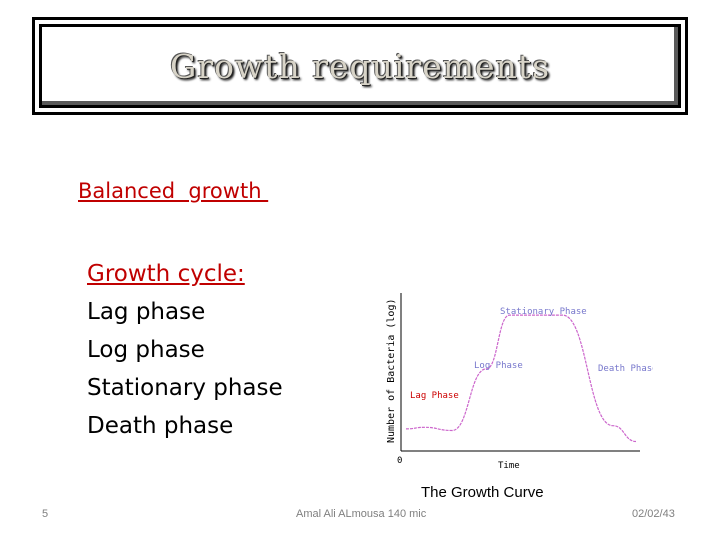  What do you see at coordinates (543, 312) in the screenshot?
I see `annotation-stationary-phase: Stationary Phase` at bounding box center [543, 312].